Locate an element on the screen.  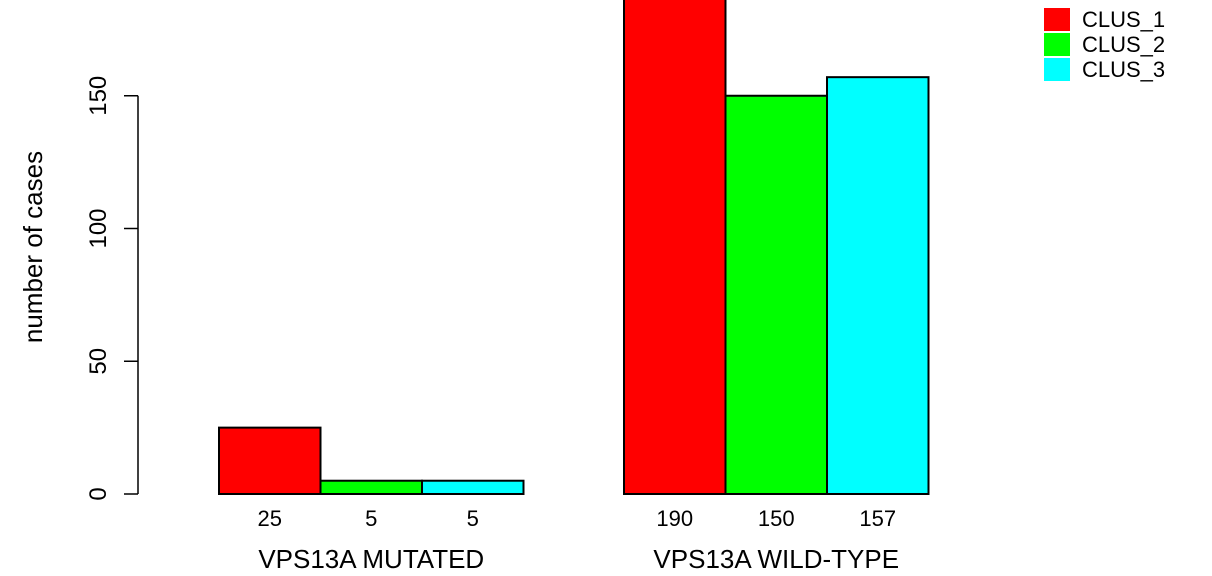
bar-labels: 25 5 5 190 150 157 is located at coordinates (577, 518).